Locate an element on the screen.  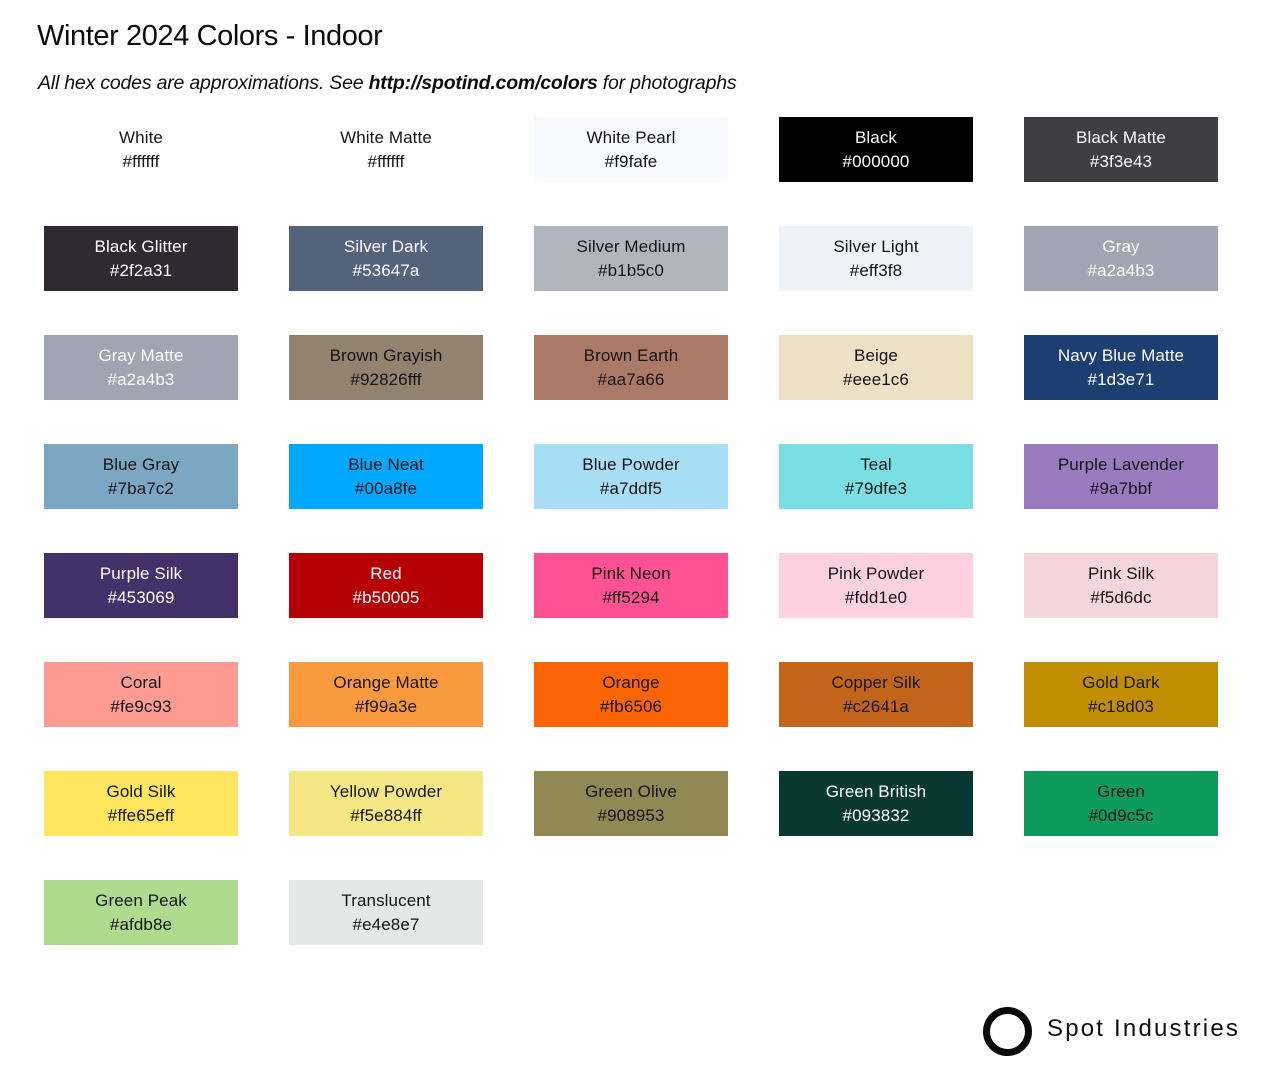
swatch-name: Silver Medium is located at coordinates (631, 246).